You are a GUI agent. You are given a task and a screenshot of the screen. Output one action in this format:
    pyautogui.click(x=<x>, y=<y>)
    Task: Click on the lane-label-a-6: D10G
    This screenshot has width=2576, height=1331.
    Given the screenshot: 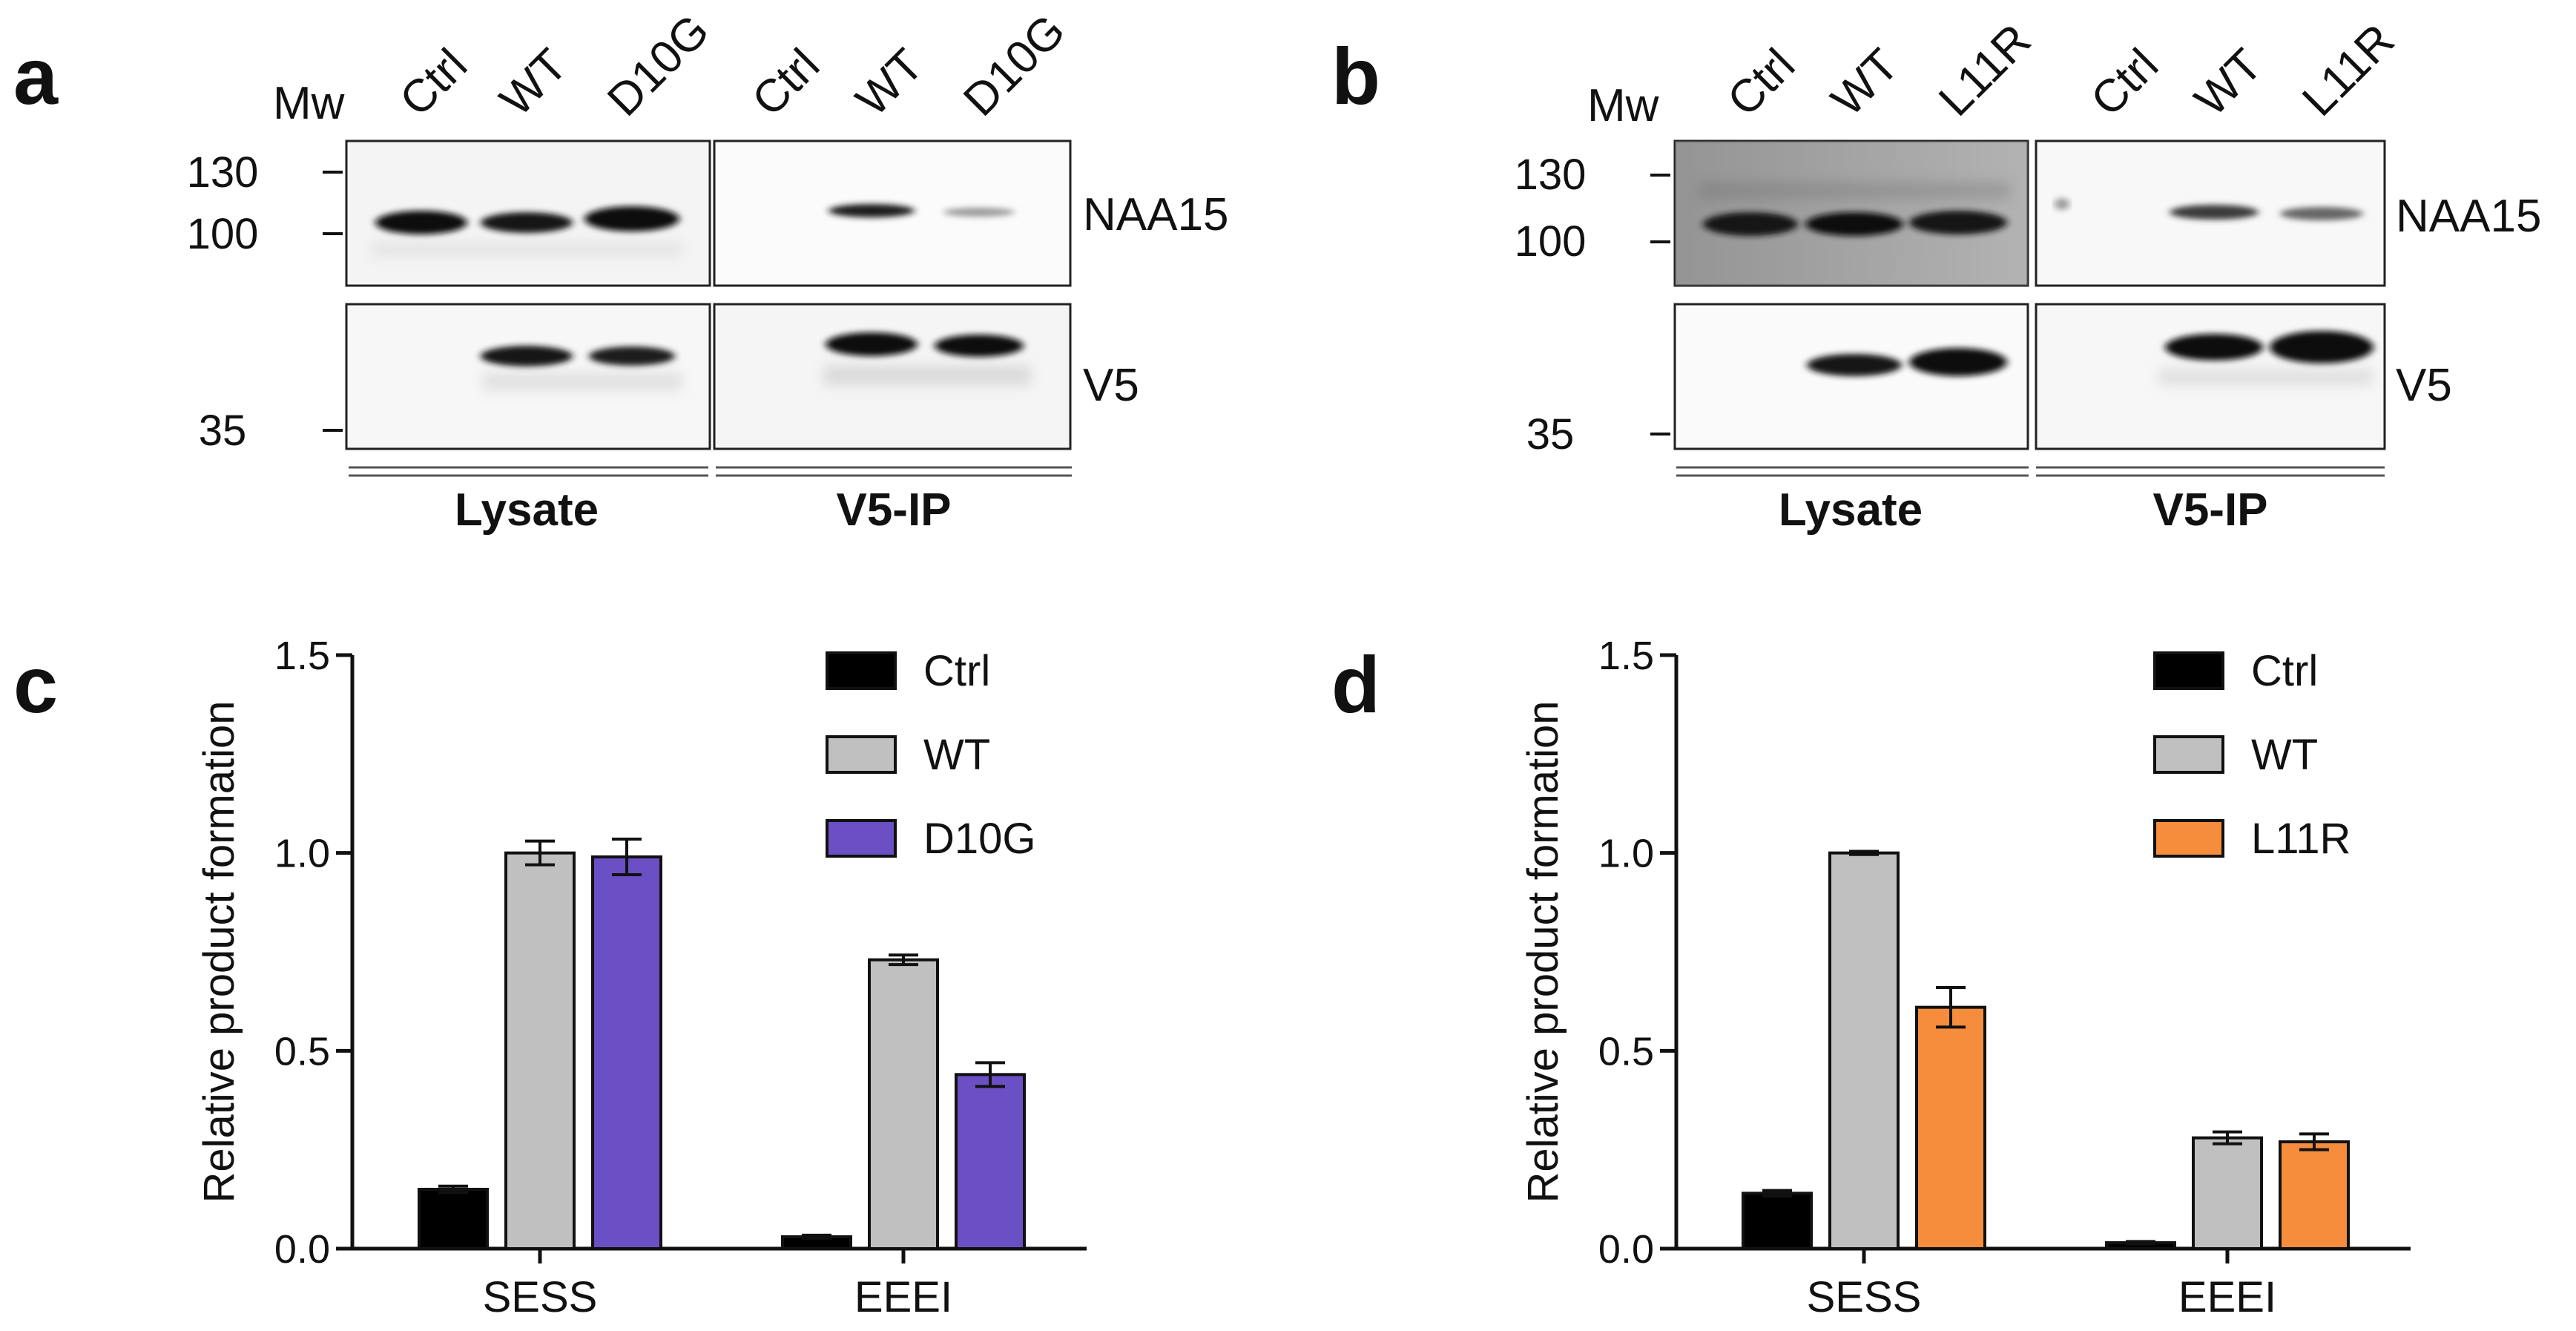 What is the action you would take?
    pyautogui.click(x=1014, y=65)
    